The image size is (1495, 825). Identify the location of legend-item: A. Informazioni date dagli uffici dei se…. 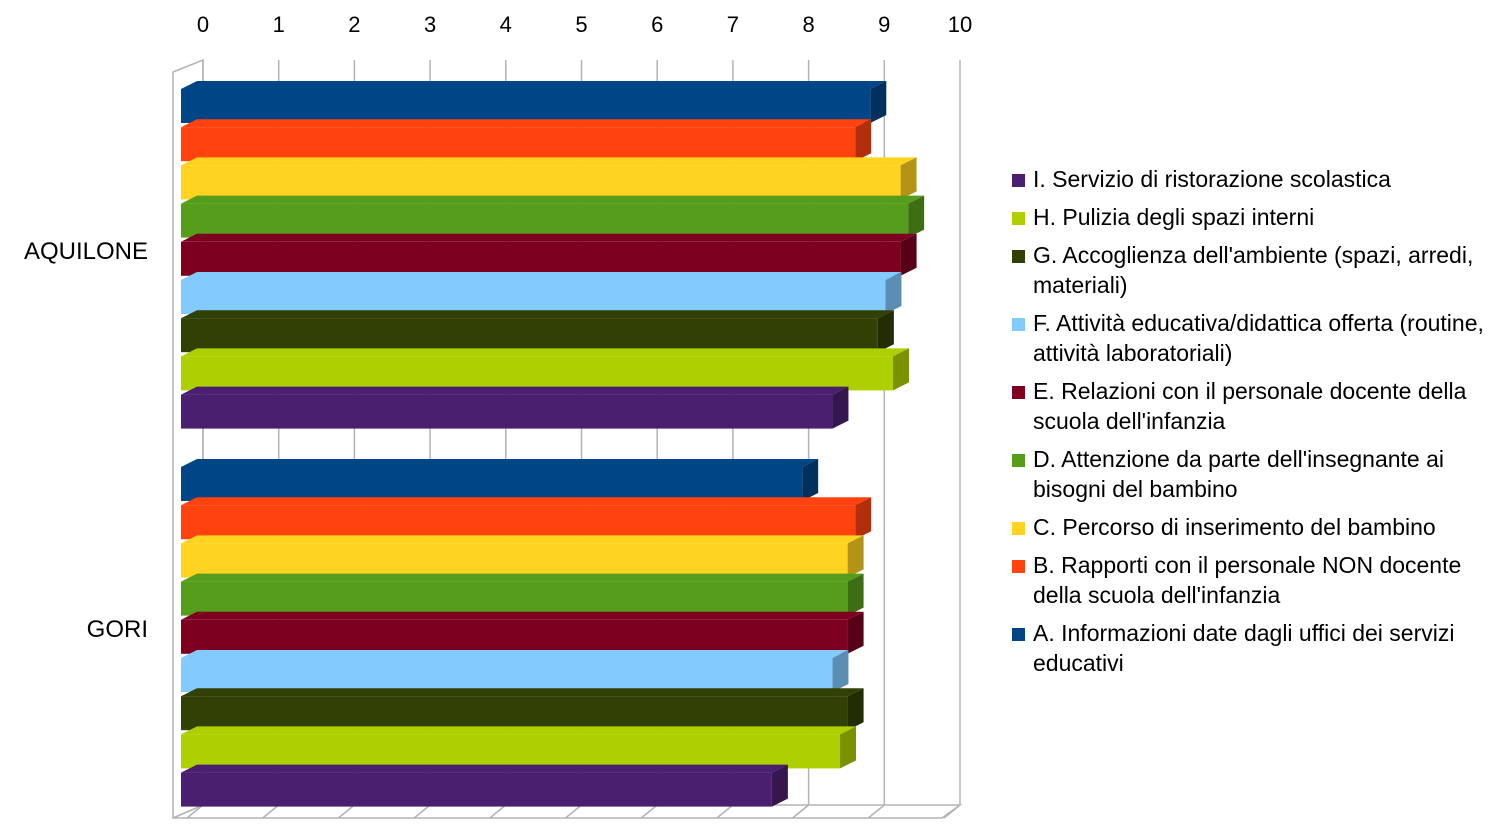
(1252, 648).